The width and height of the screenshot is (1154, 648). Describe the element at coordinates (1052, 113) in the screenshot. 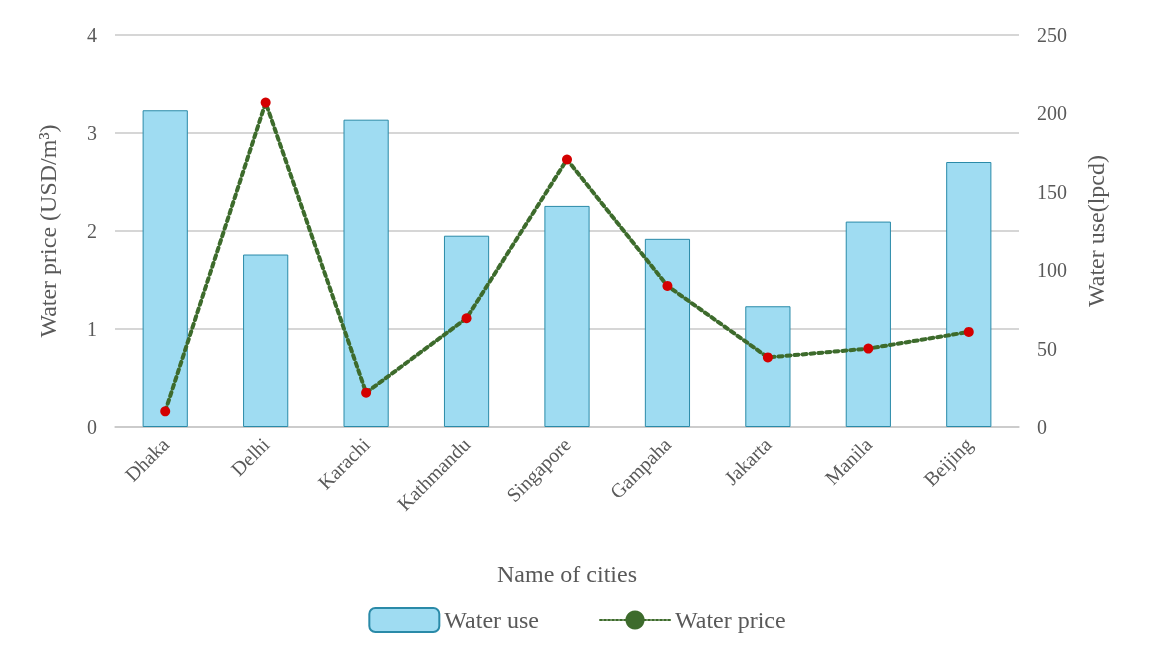

I see `y2-tick-label: 200` at that location.